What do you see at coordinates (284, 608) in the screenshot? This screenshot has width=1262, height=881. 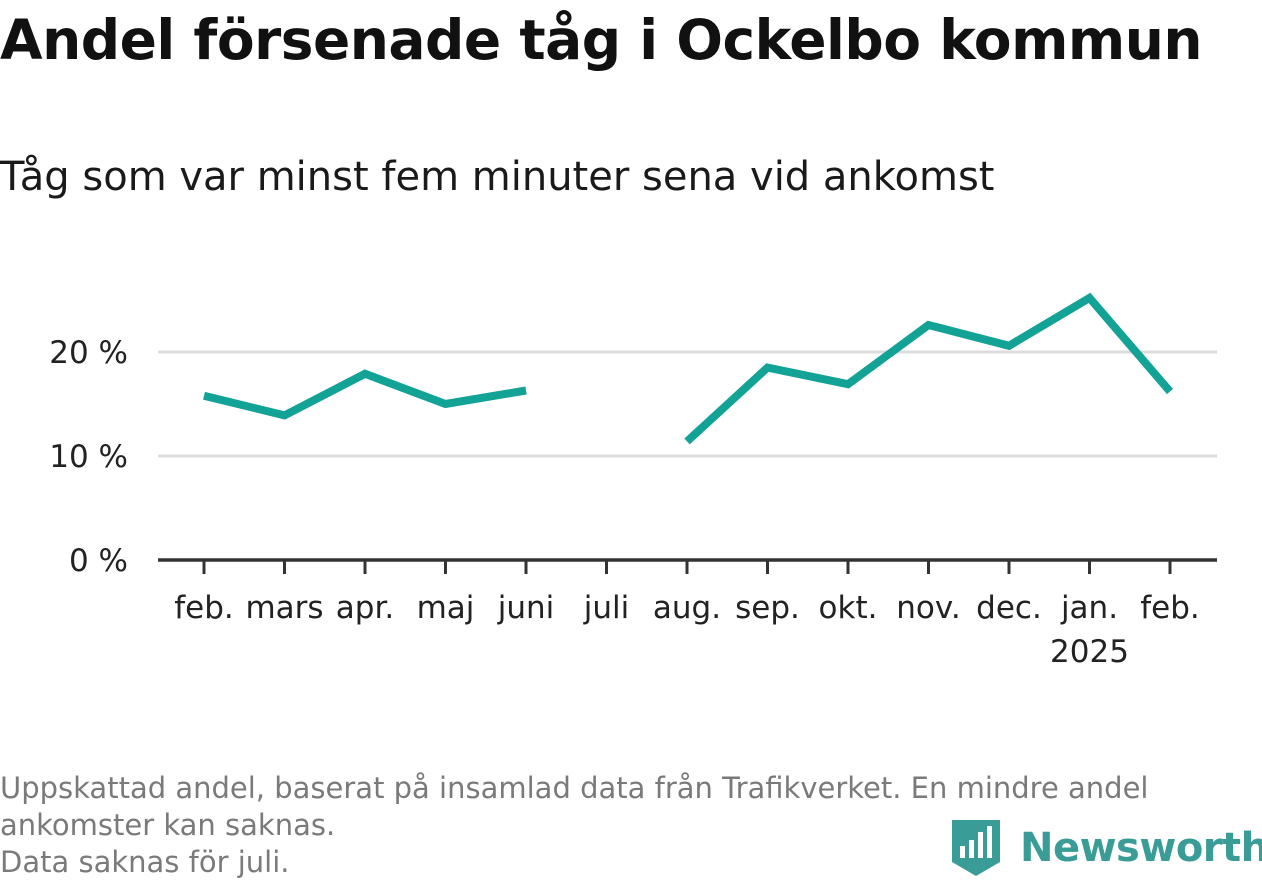 I see `x-tick-label: mars` at bounding box center [284, 608].